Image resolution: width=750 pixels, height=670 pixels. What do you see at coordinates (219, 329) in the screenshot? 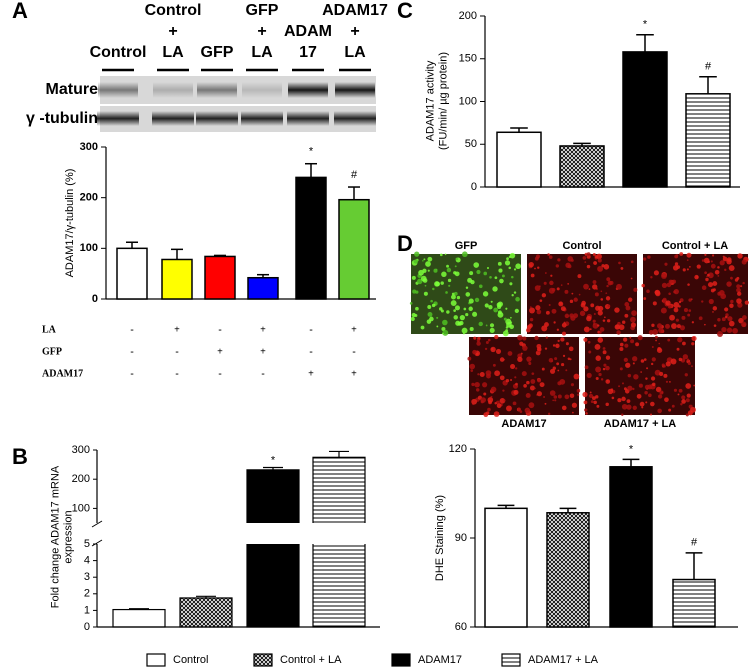
I see `condition-sign: -` at bounding box center [219, 329].